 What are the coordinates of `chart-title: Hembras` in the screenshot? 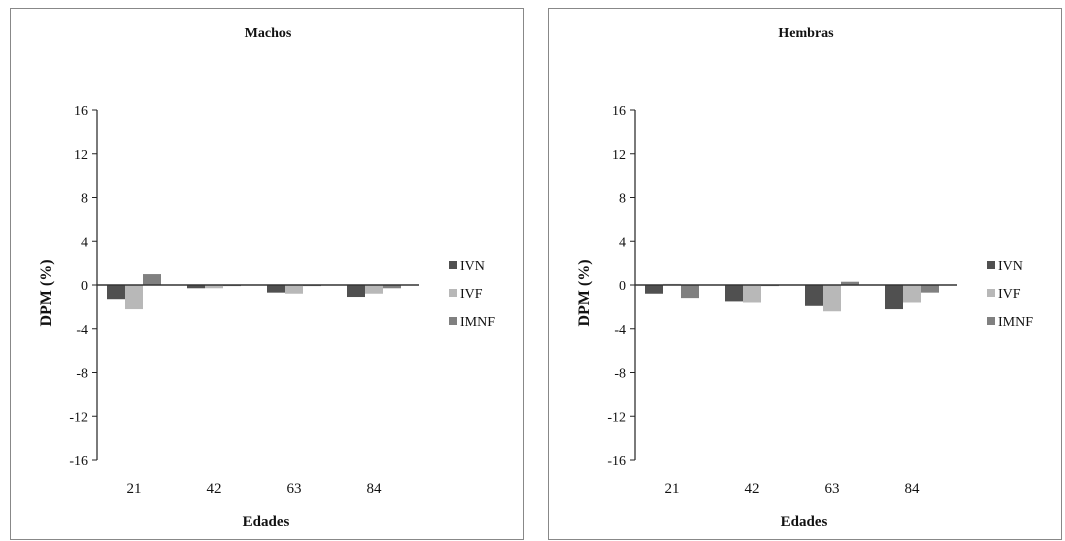 It's located at (806, 33).